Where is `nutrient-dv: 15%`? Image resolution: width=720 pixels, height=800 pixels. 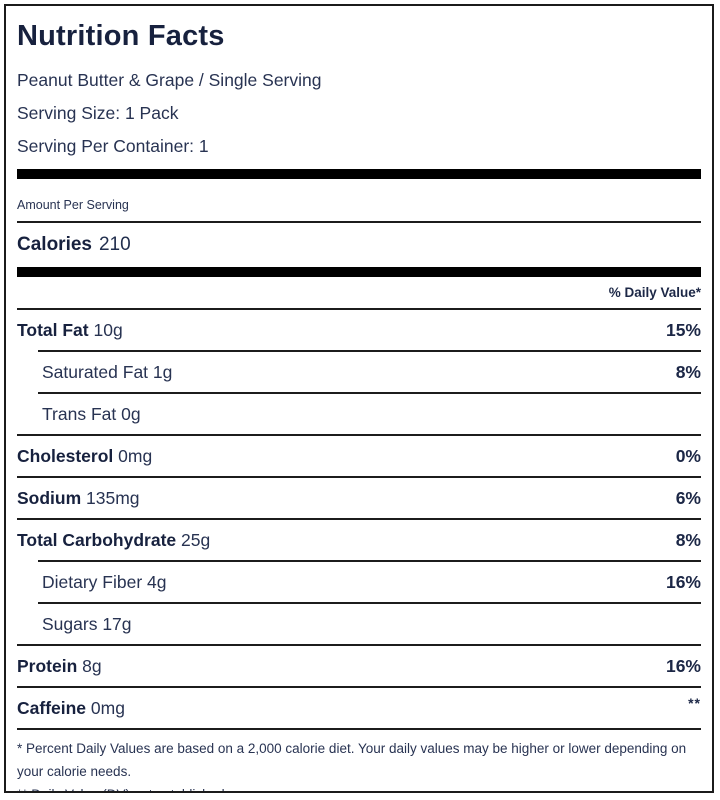 nutrient-dv: 15% is located at coordinates (683, 329).